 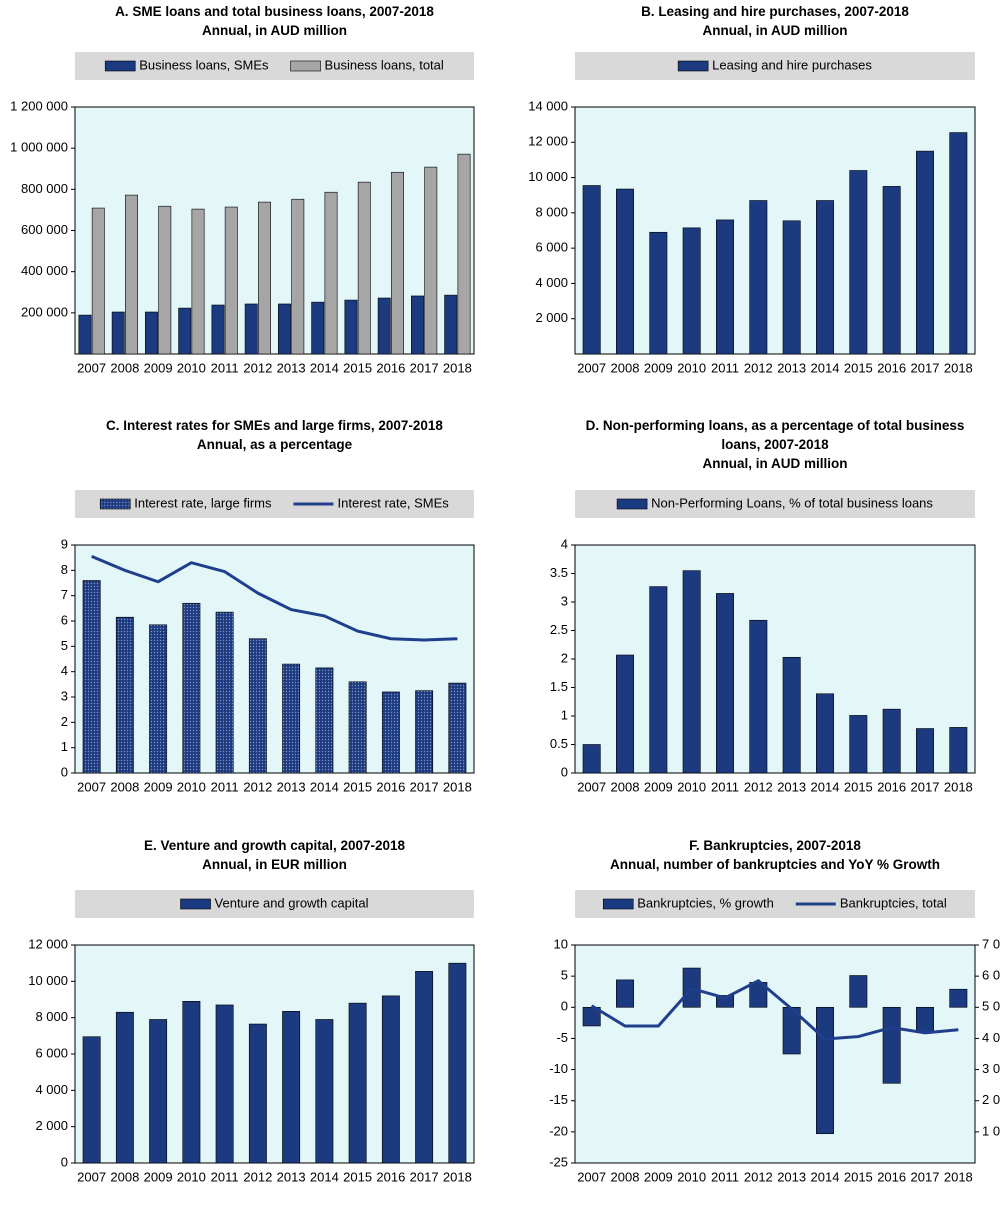 I want to click on y-tick-label: 7, so click(x=64, y=594).